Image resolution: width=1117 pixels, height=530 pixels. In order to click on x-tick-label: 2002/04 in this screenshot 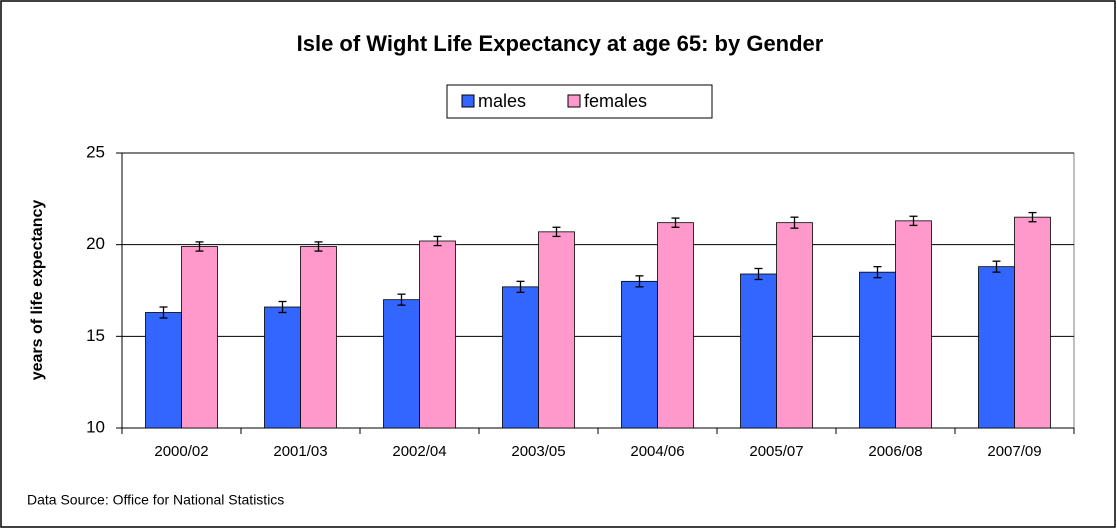, I will do `click(419, 451)`.